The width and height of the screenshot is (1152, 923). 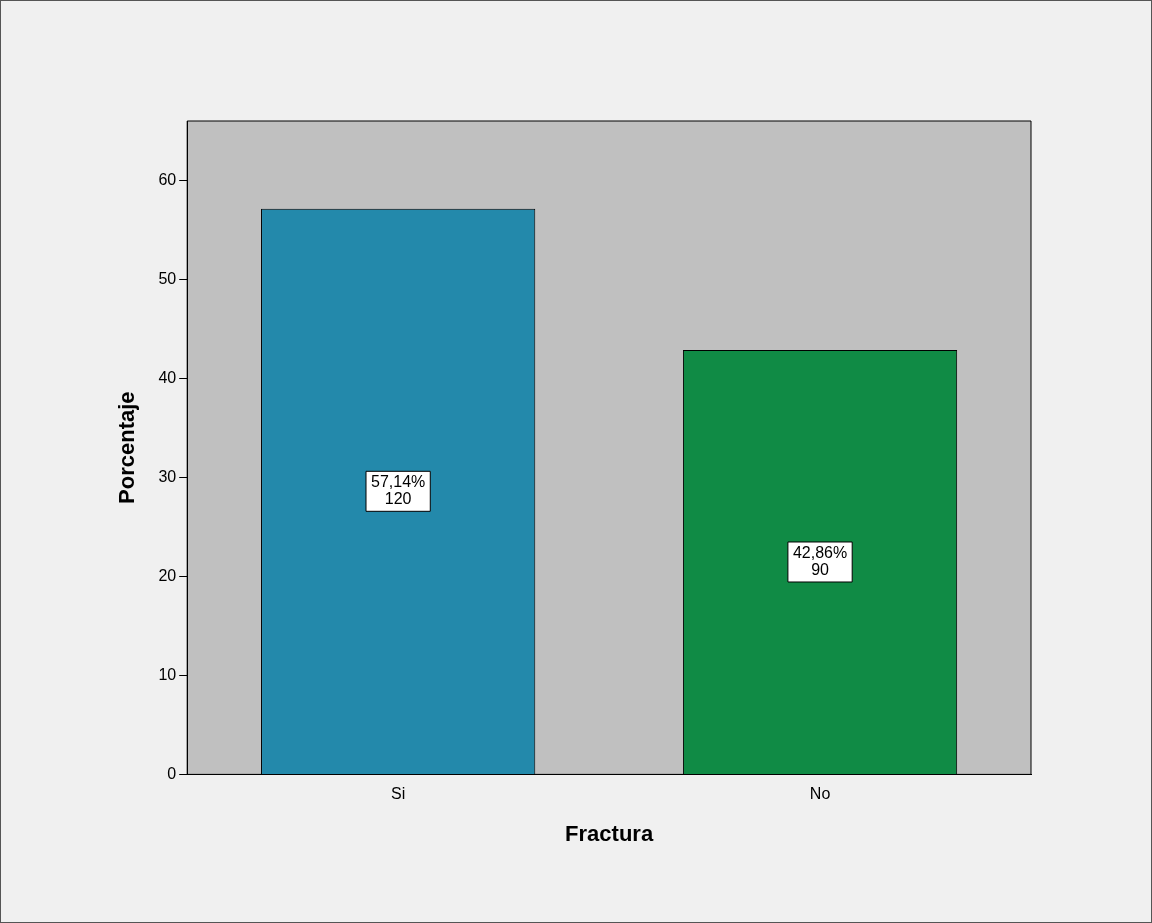 I want to click on x-tick-label: No, so click(x=820, y=794).